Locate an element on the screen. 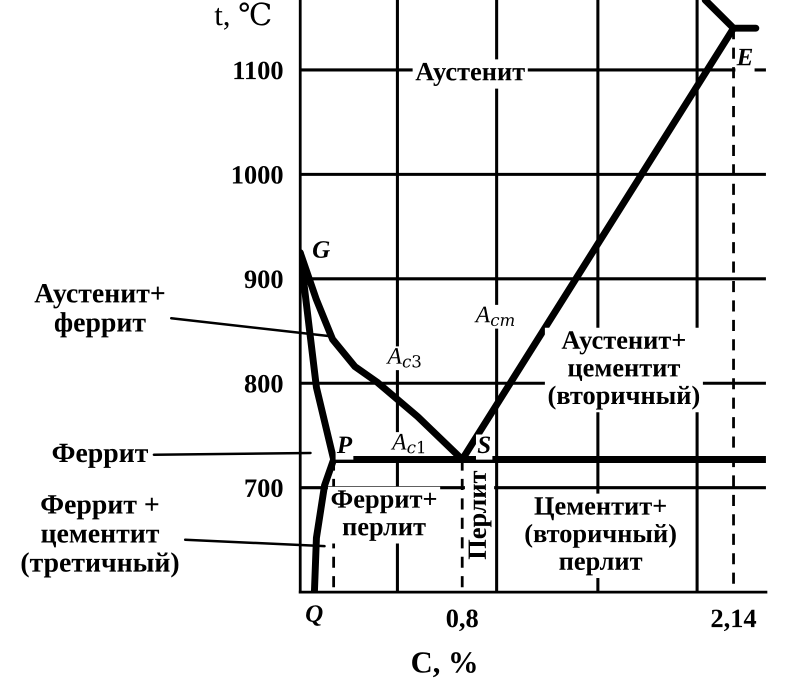 The image size is (788, 679). y-tick-label: 1000 is located at coordinates (257, 175).